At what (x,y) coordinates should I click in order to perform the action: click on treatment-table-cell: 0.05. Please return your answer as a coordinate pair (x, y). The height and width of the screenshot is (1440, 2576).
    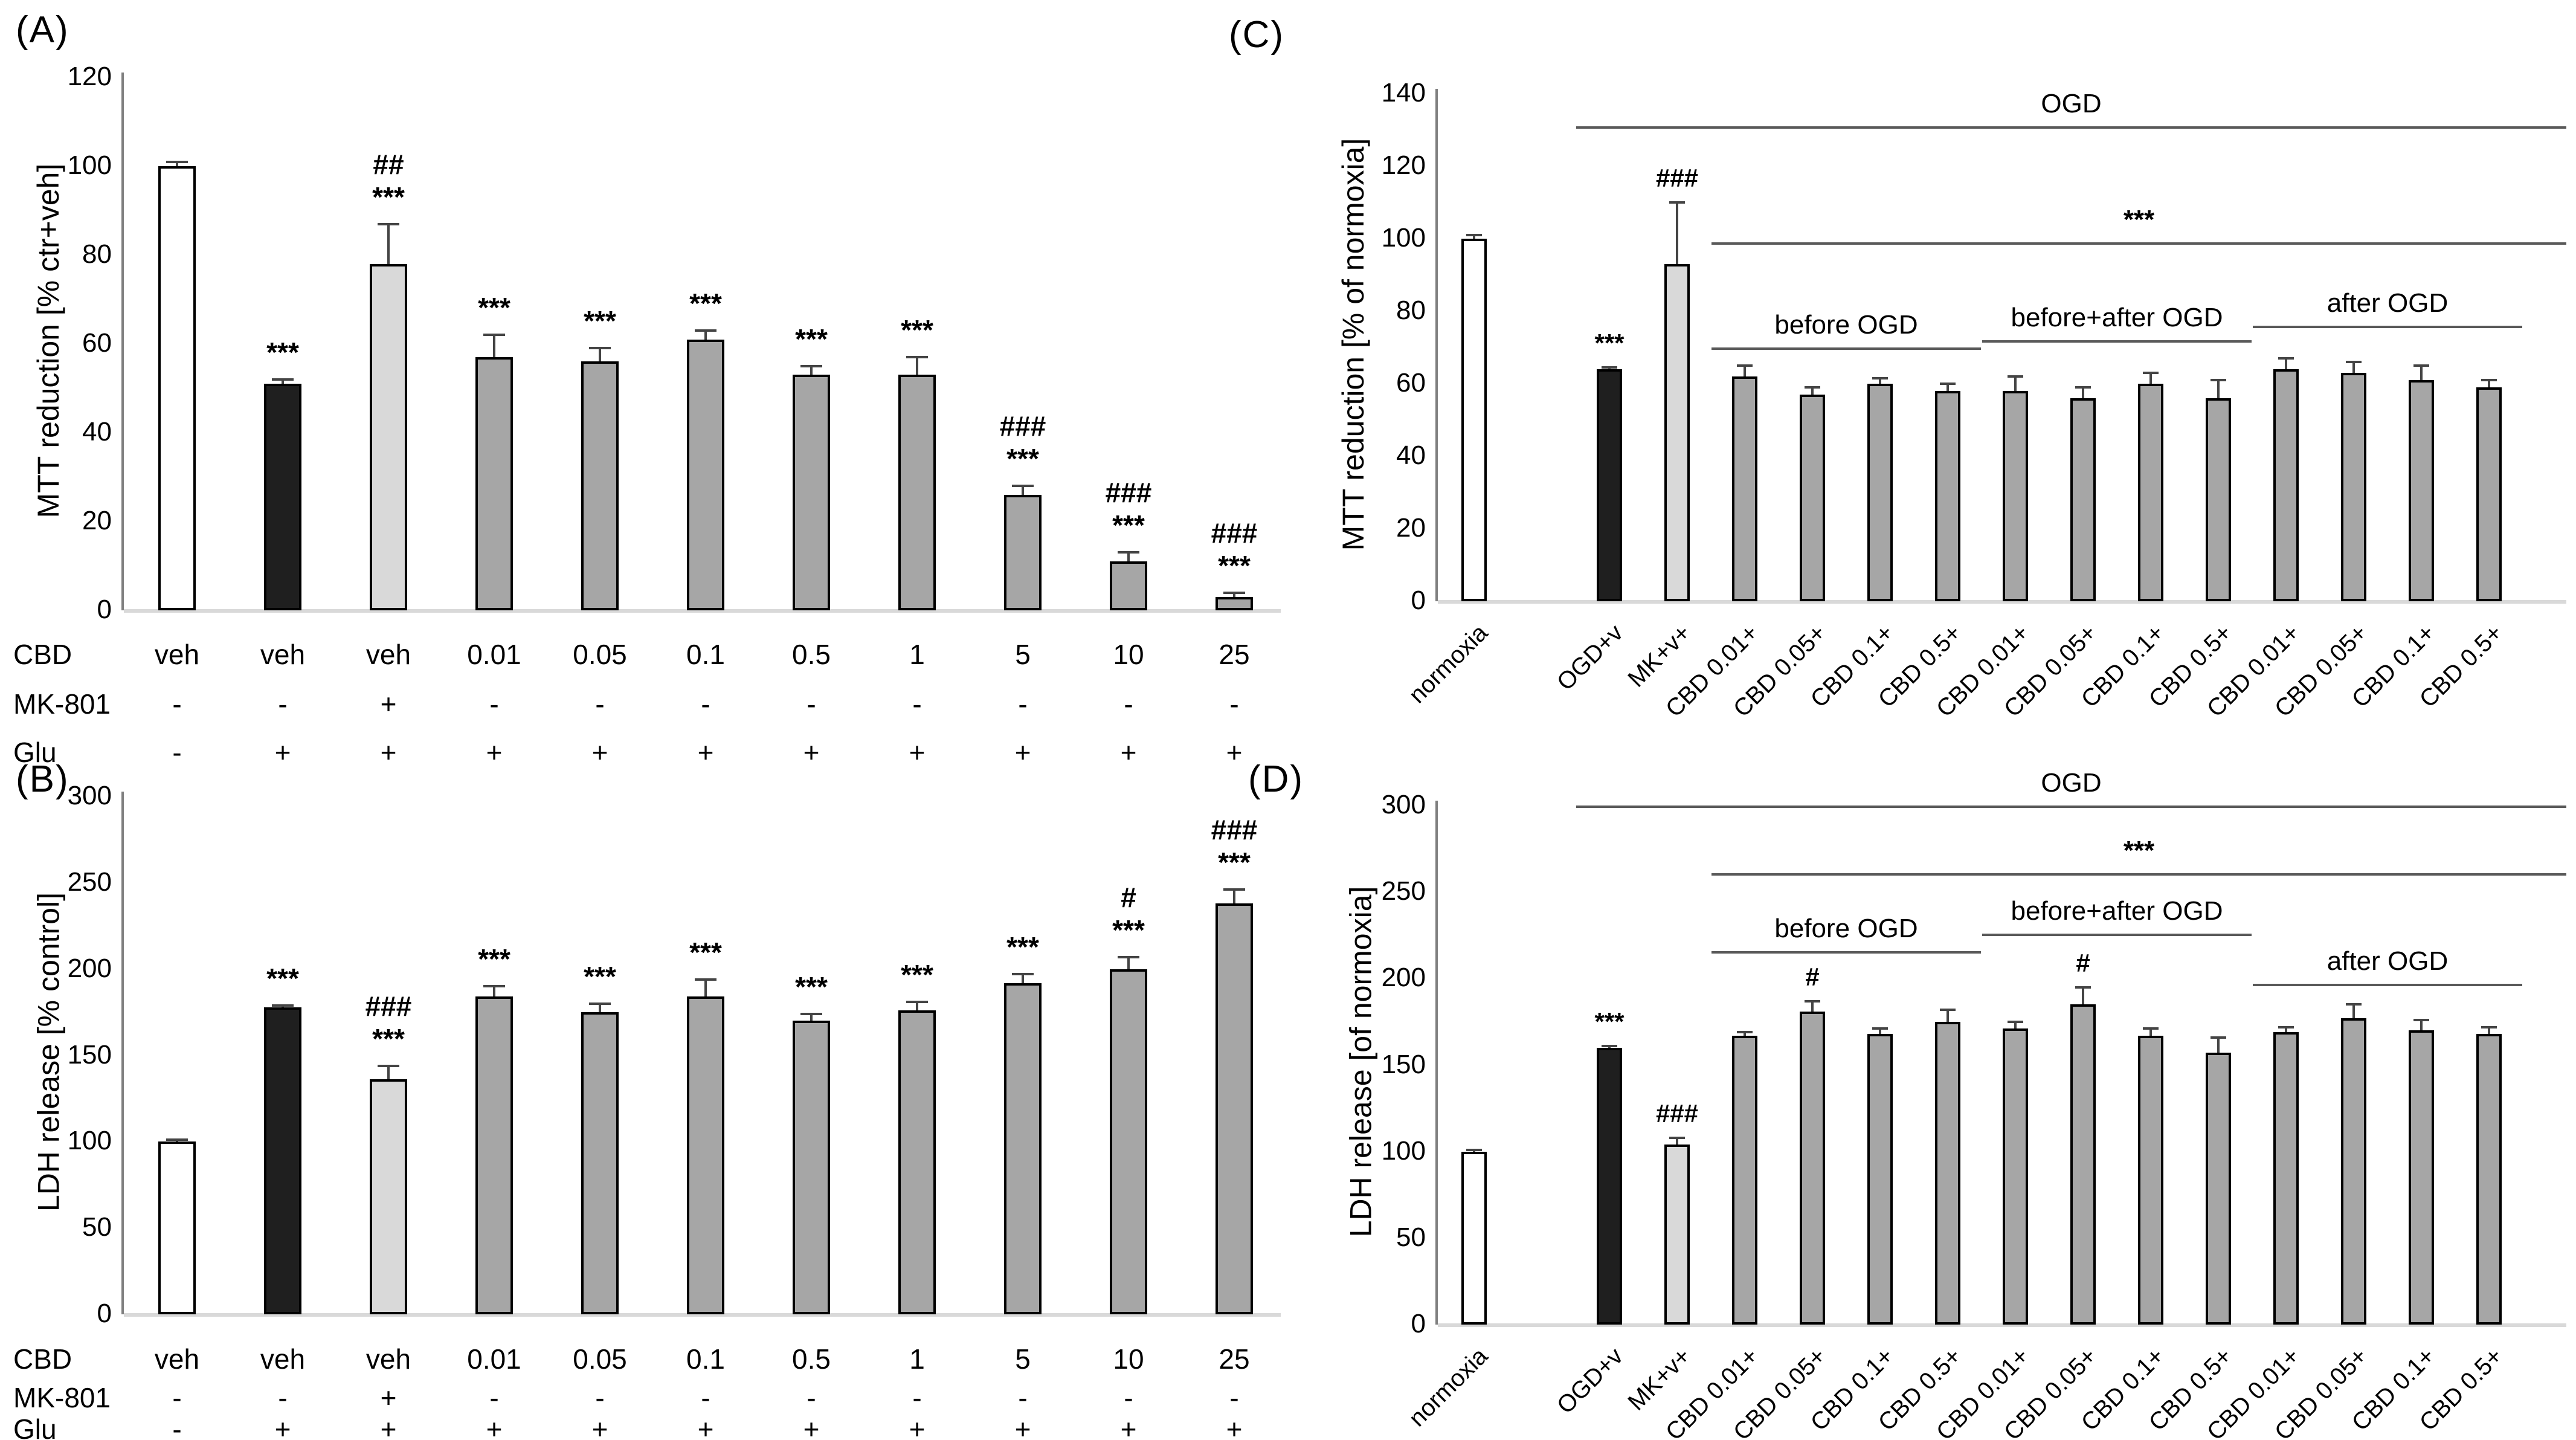
    Looking at the image, I should click on (600, 1359).